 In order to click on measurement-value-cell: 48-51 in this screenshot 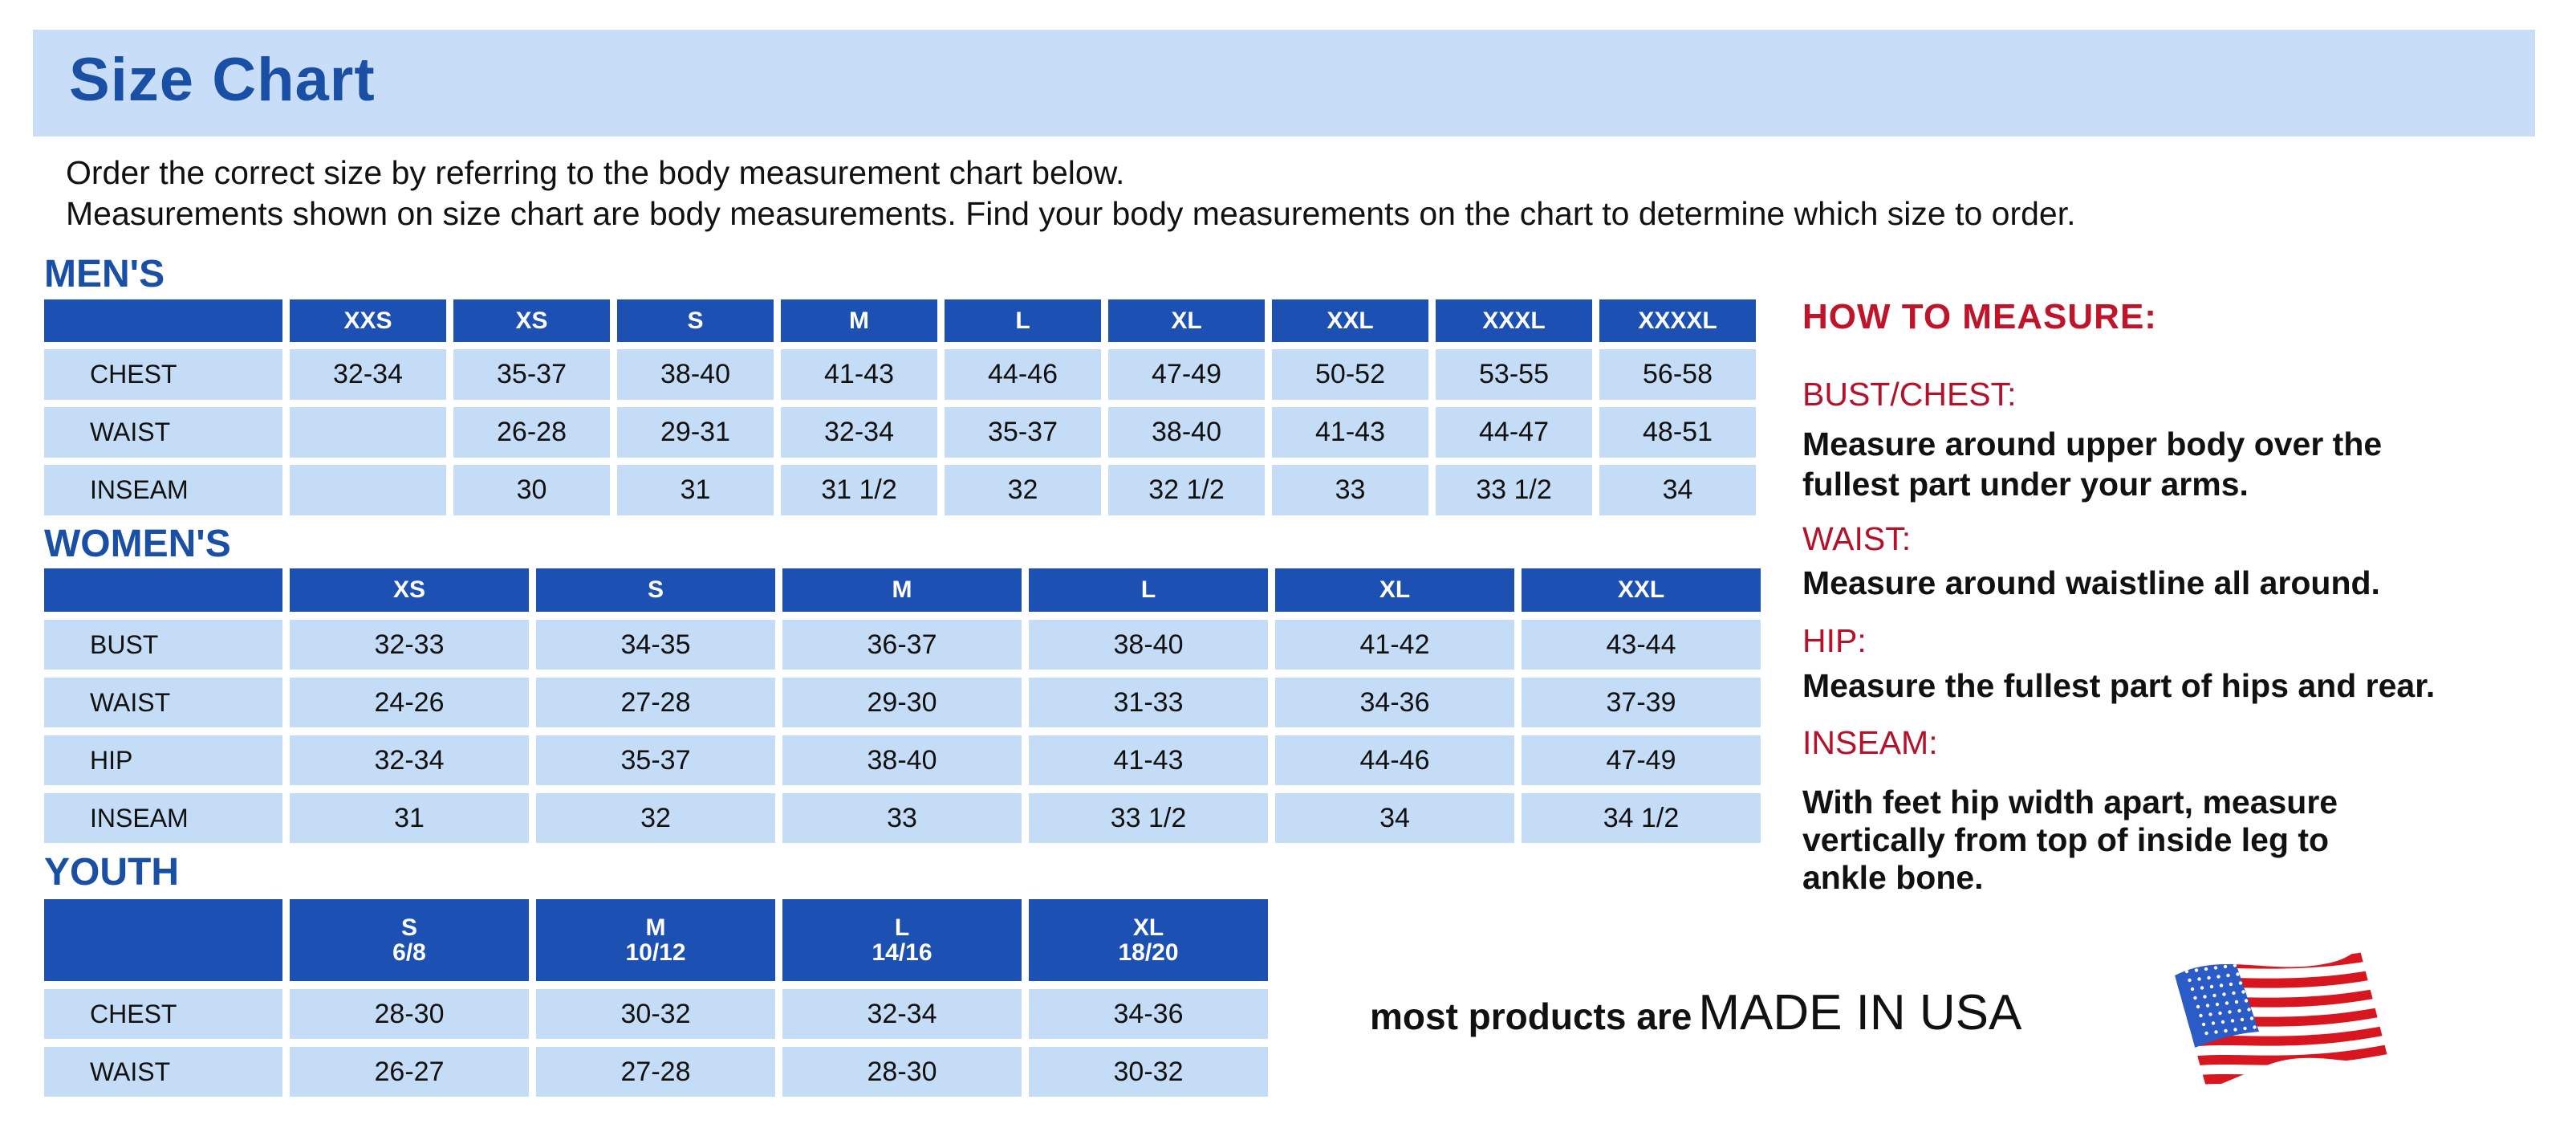, I will do `click(1677, 432)`.